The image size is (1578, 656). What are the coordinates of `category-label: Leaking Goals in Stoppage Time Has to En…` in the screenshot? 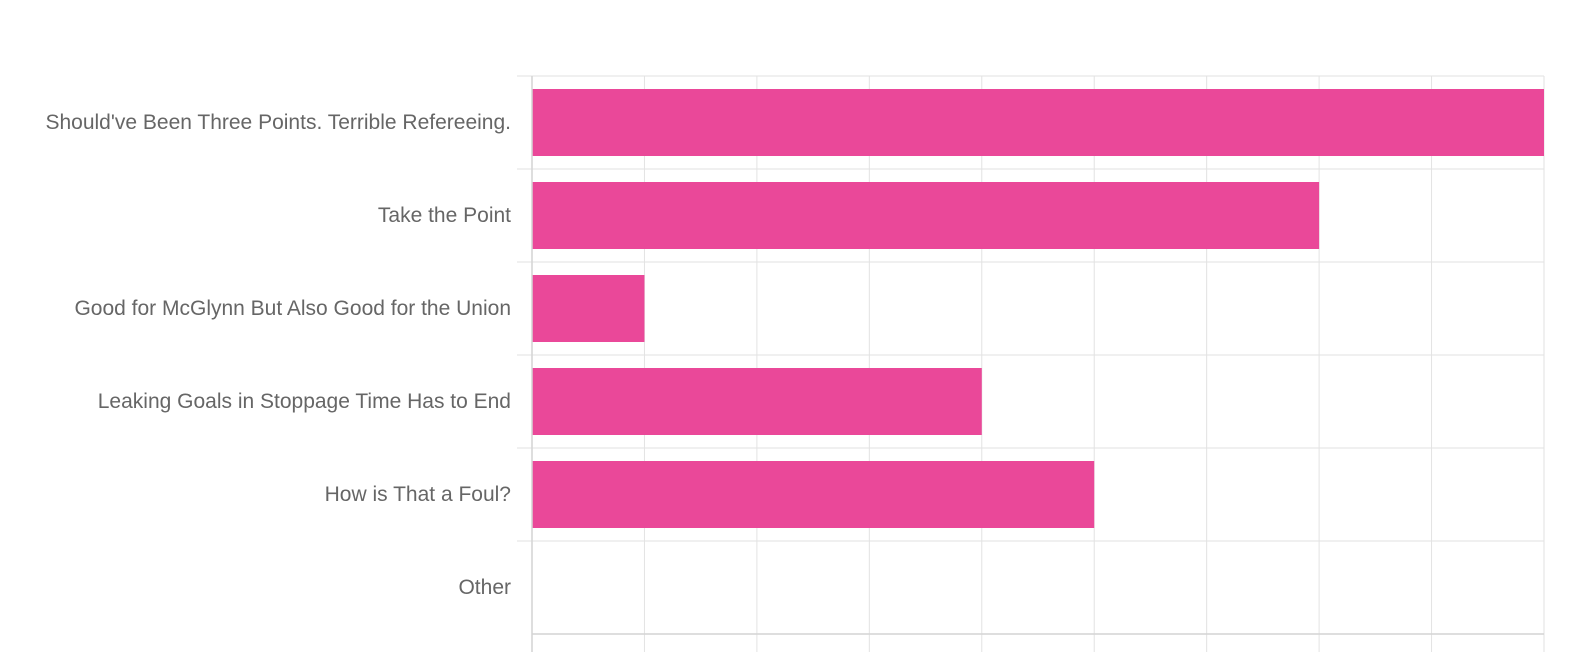 It's located at (304, 401).